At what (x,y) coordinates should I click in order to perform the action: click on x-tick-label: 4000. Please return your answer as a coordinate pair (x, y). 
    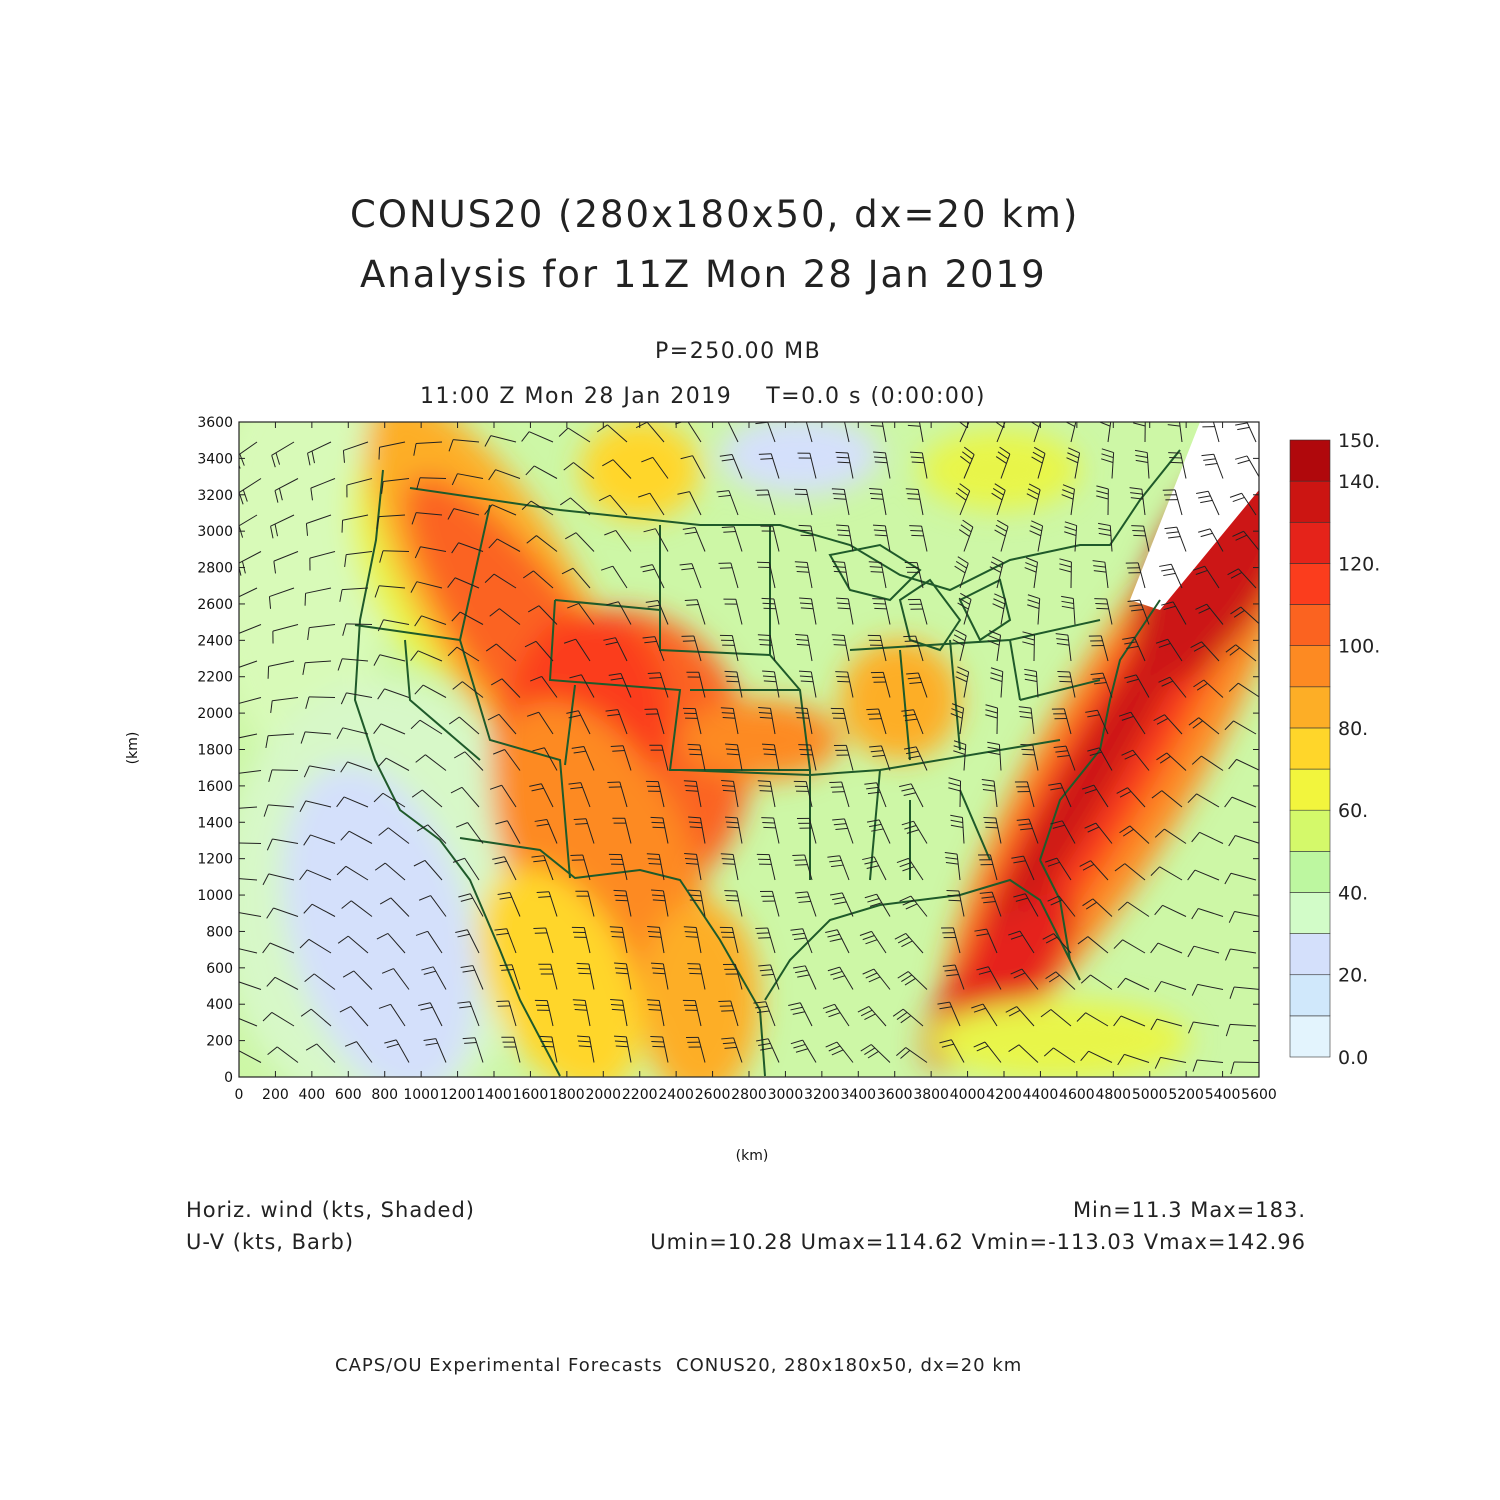
    Looking at the image, I should click on (968, 1095).